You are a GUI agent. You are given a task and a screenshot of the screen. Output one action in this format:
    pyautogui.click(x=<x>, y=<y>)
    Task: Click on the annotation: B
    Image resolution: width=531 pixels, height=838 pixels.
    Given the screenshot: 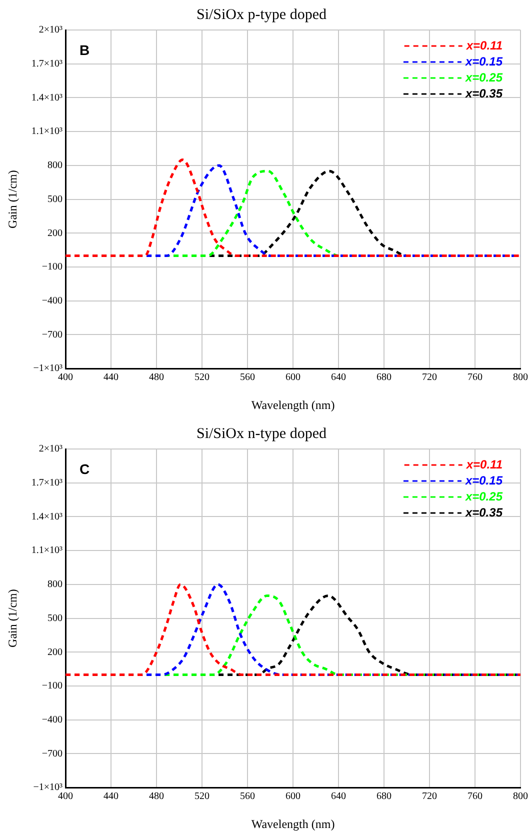 What is the action you would take?
    pyautogui.click(x=85, y=50)
    